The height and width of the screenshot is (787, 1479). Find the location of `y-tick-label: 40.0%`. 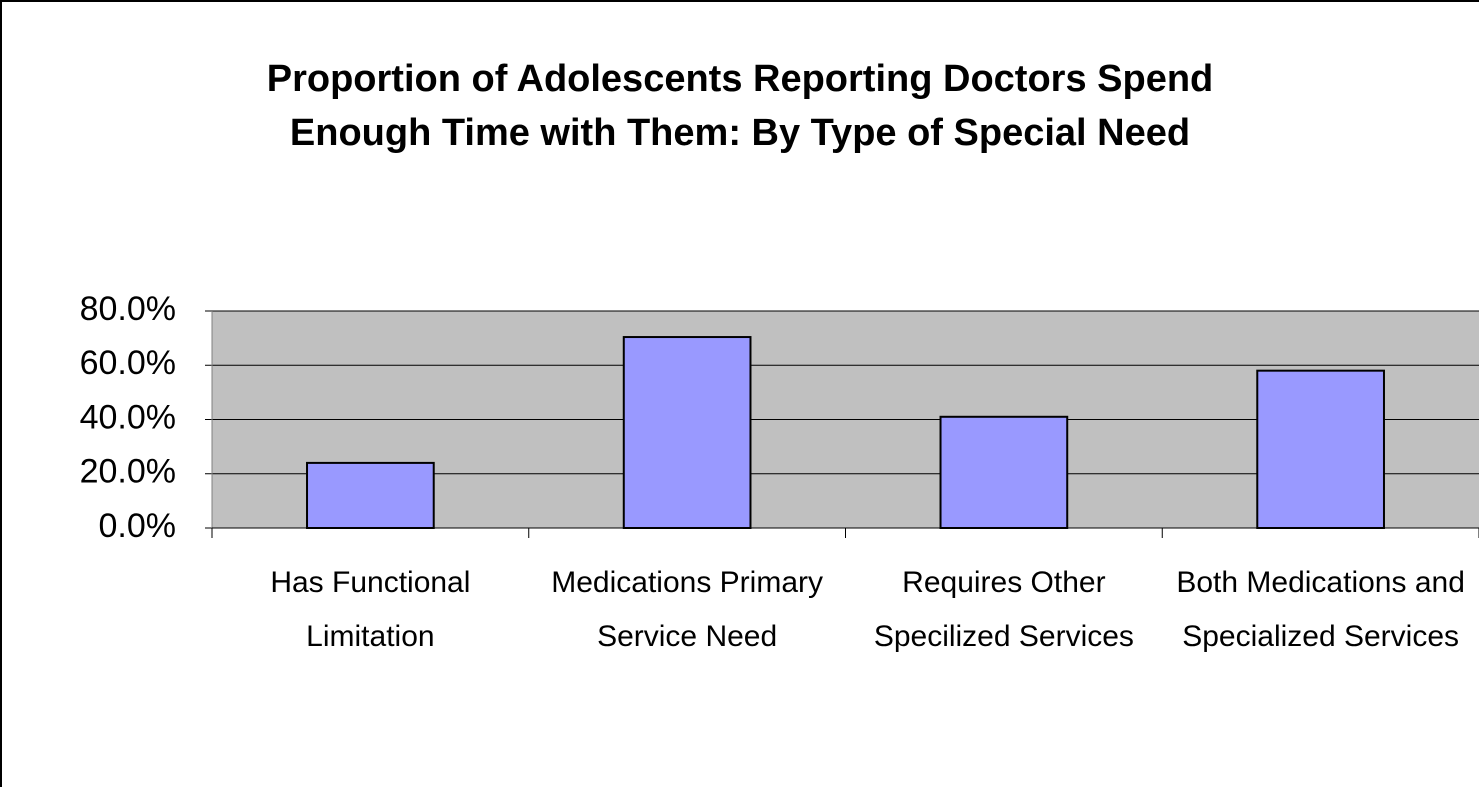

y-tick-label: 40.0% is located at coordinates (128, 417).